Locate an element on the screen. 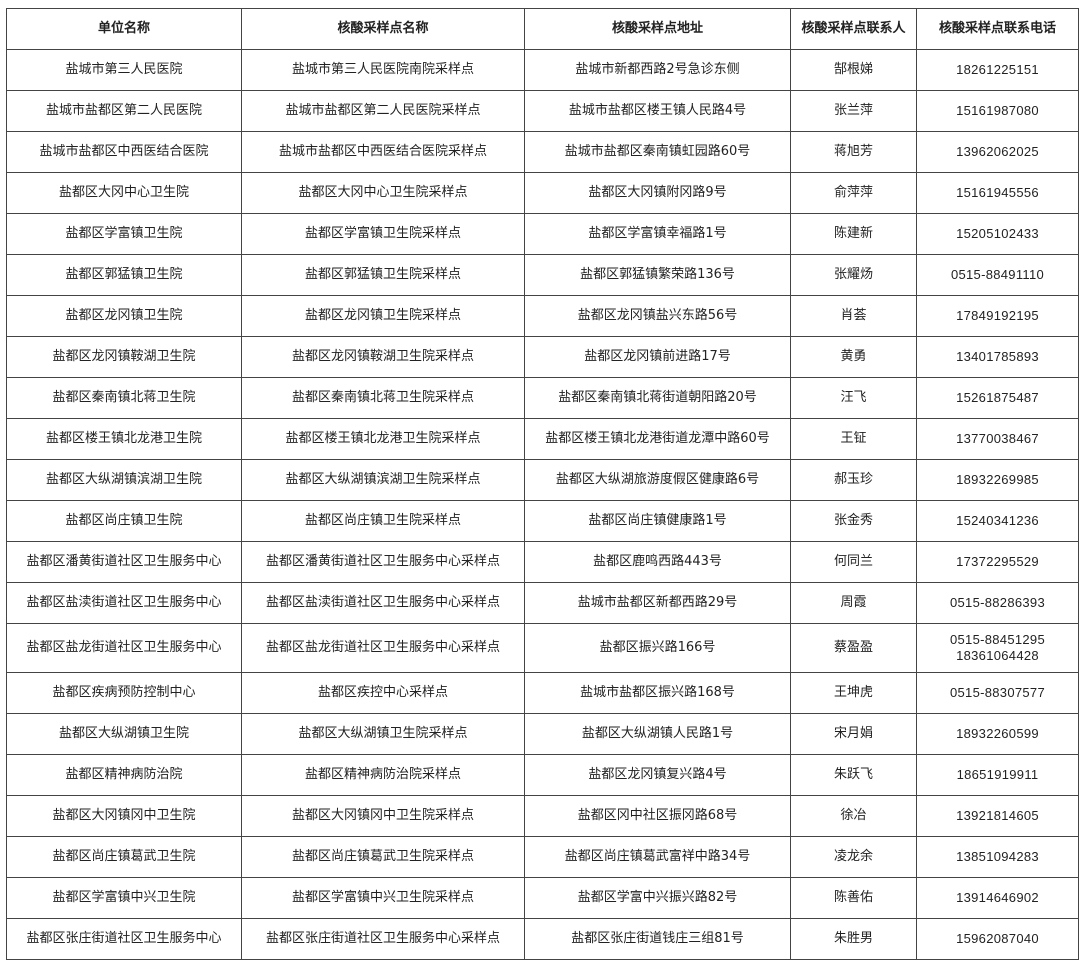 This screenshot has width=1080, height=969. contact-cell: 张兰萍 is located at coordinates (853, 111).